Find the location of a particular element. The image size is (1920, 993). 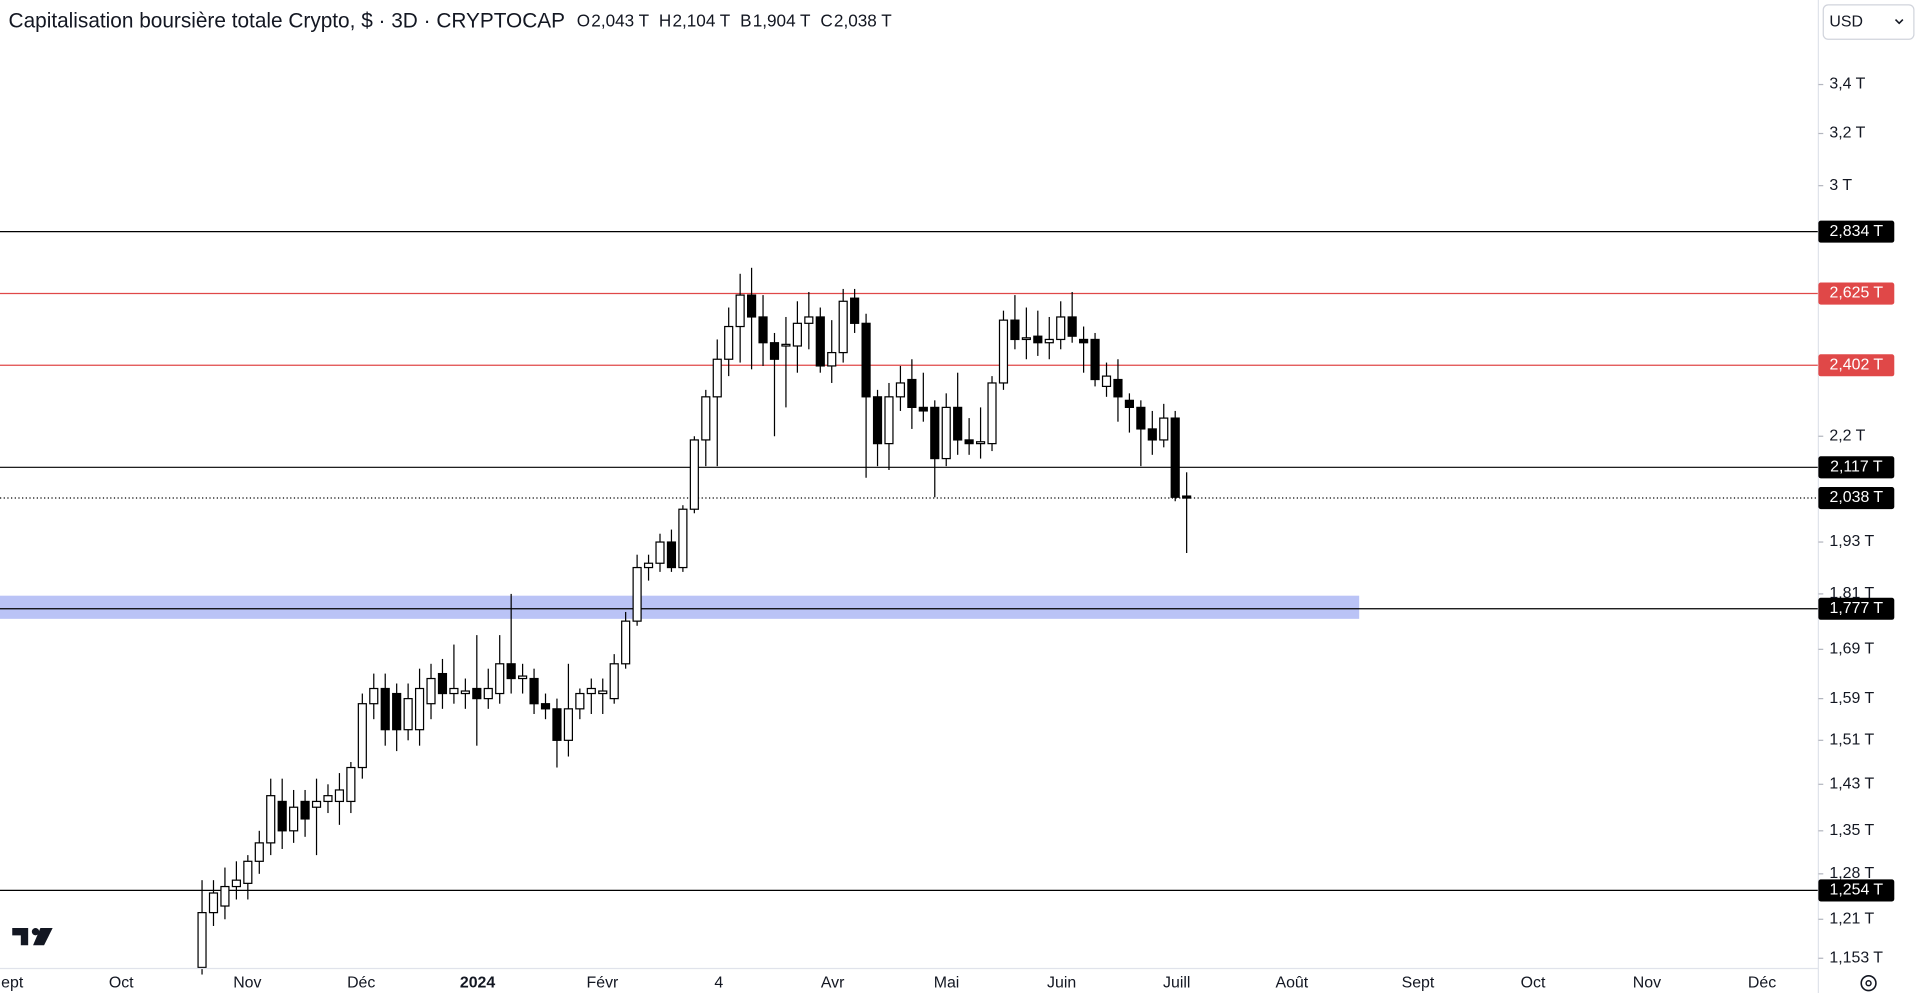

x-tick-label: Févr is located at coordinates (603, 982).